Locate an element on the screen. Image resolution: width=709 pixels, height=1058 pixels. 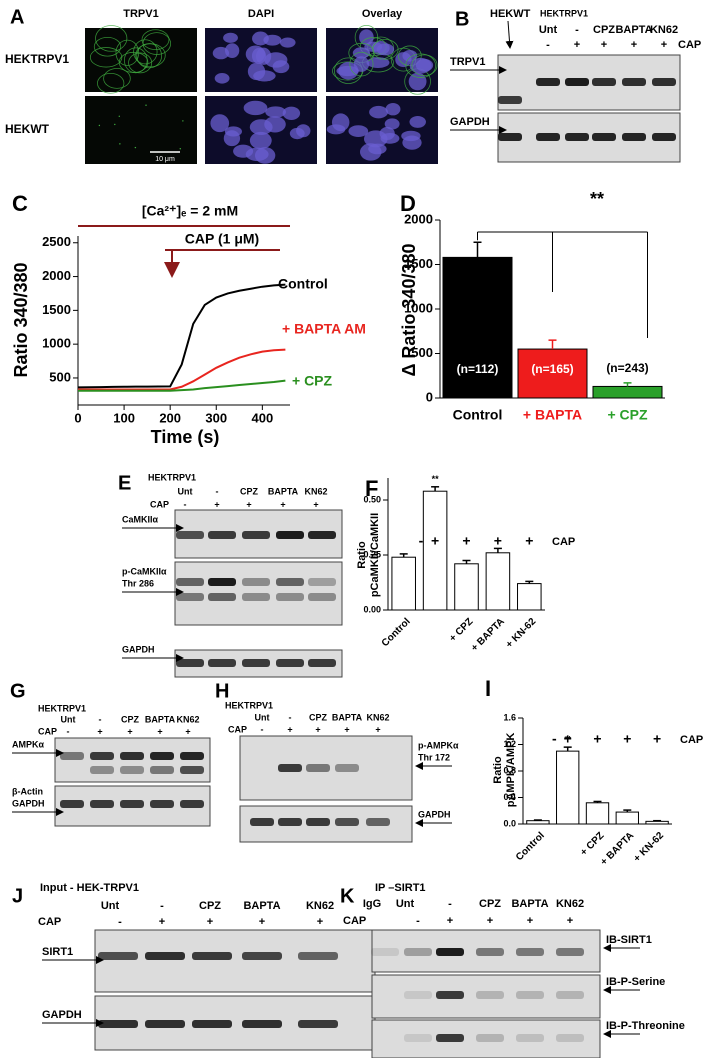
panel-letter: D is located at coordinates (408, 203).